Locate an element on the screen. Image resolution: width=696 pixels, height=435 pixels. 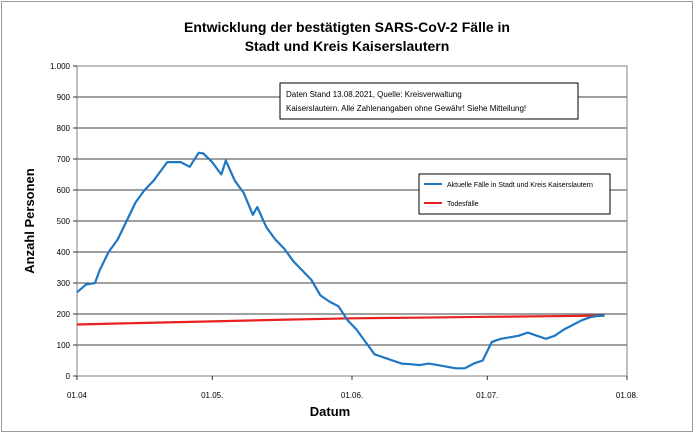
x-tick-label: 01.06. is located at coordinates (352, 395).